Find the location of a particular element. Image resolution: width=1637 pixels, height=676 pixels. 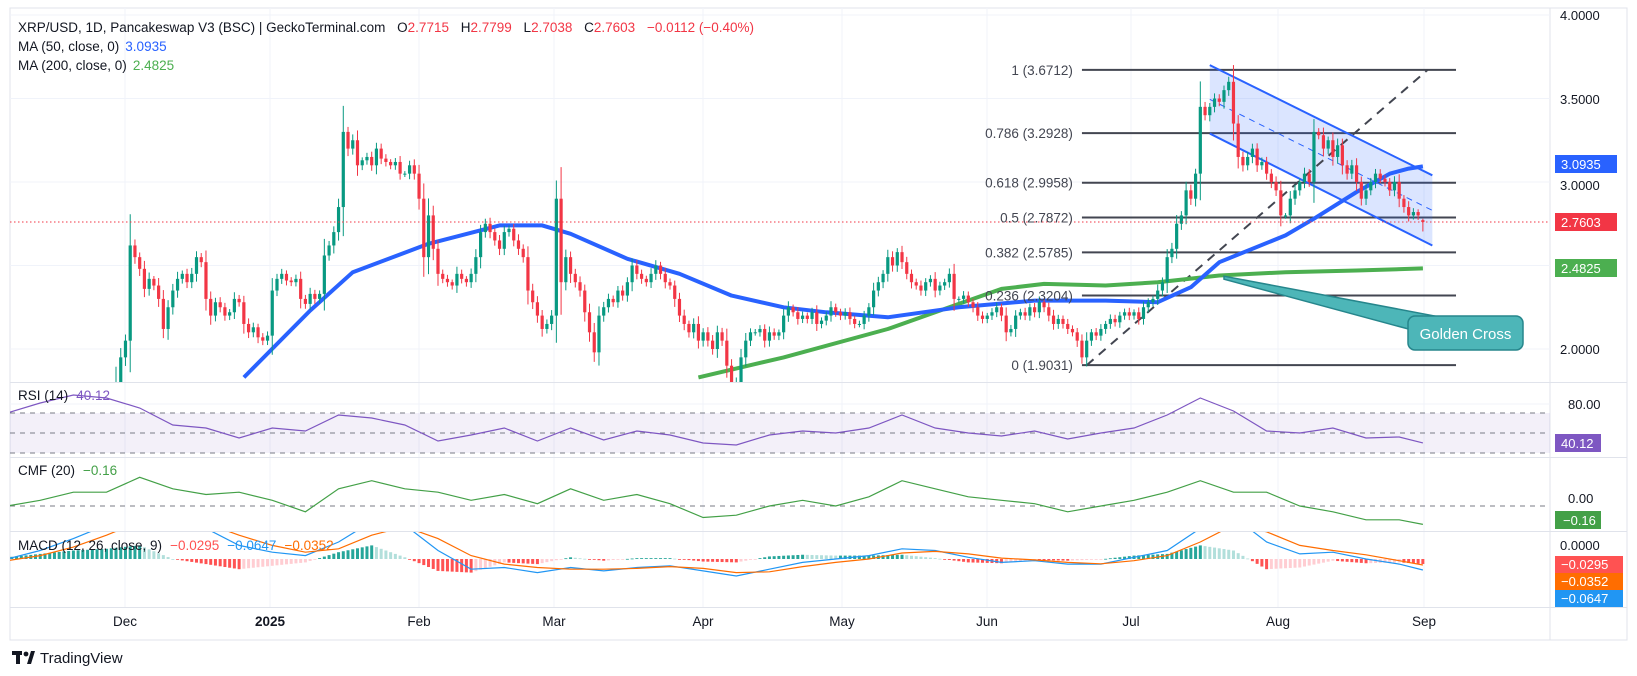

tradingview-logo: TradingView is located at coordinates (67, 658).